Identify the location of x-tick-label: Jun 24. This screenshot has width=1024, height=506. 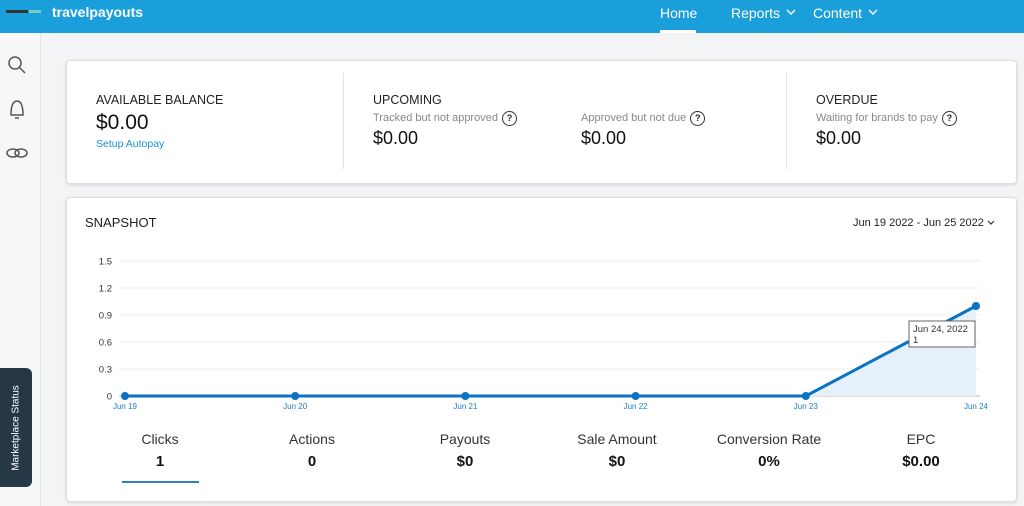
(976, 406).